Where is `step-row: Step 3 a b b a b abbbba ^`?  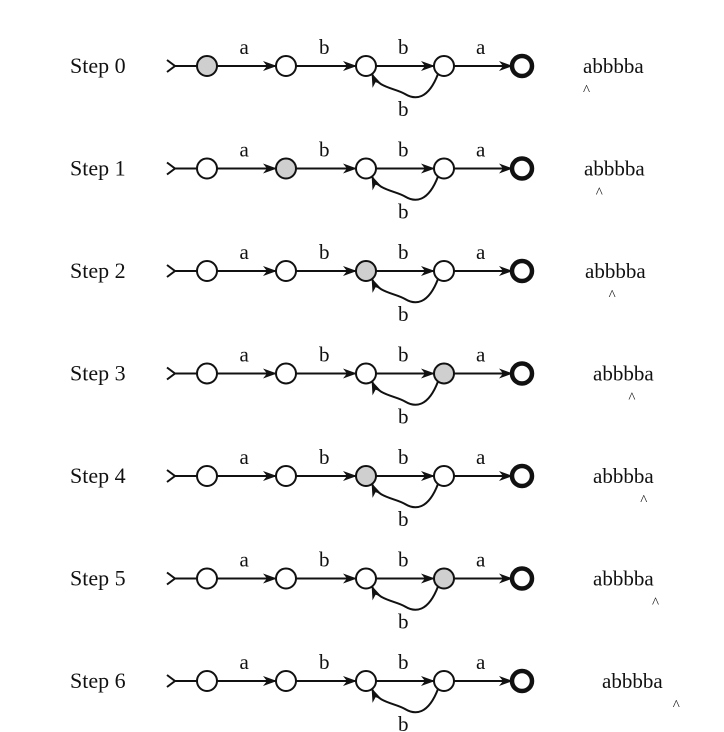
step-row: Step 3 a b b a b abbbba ^ is located at coordinates (362, 386).